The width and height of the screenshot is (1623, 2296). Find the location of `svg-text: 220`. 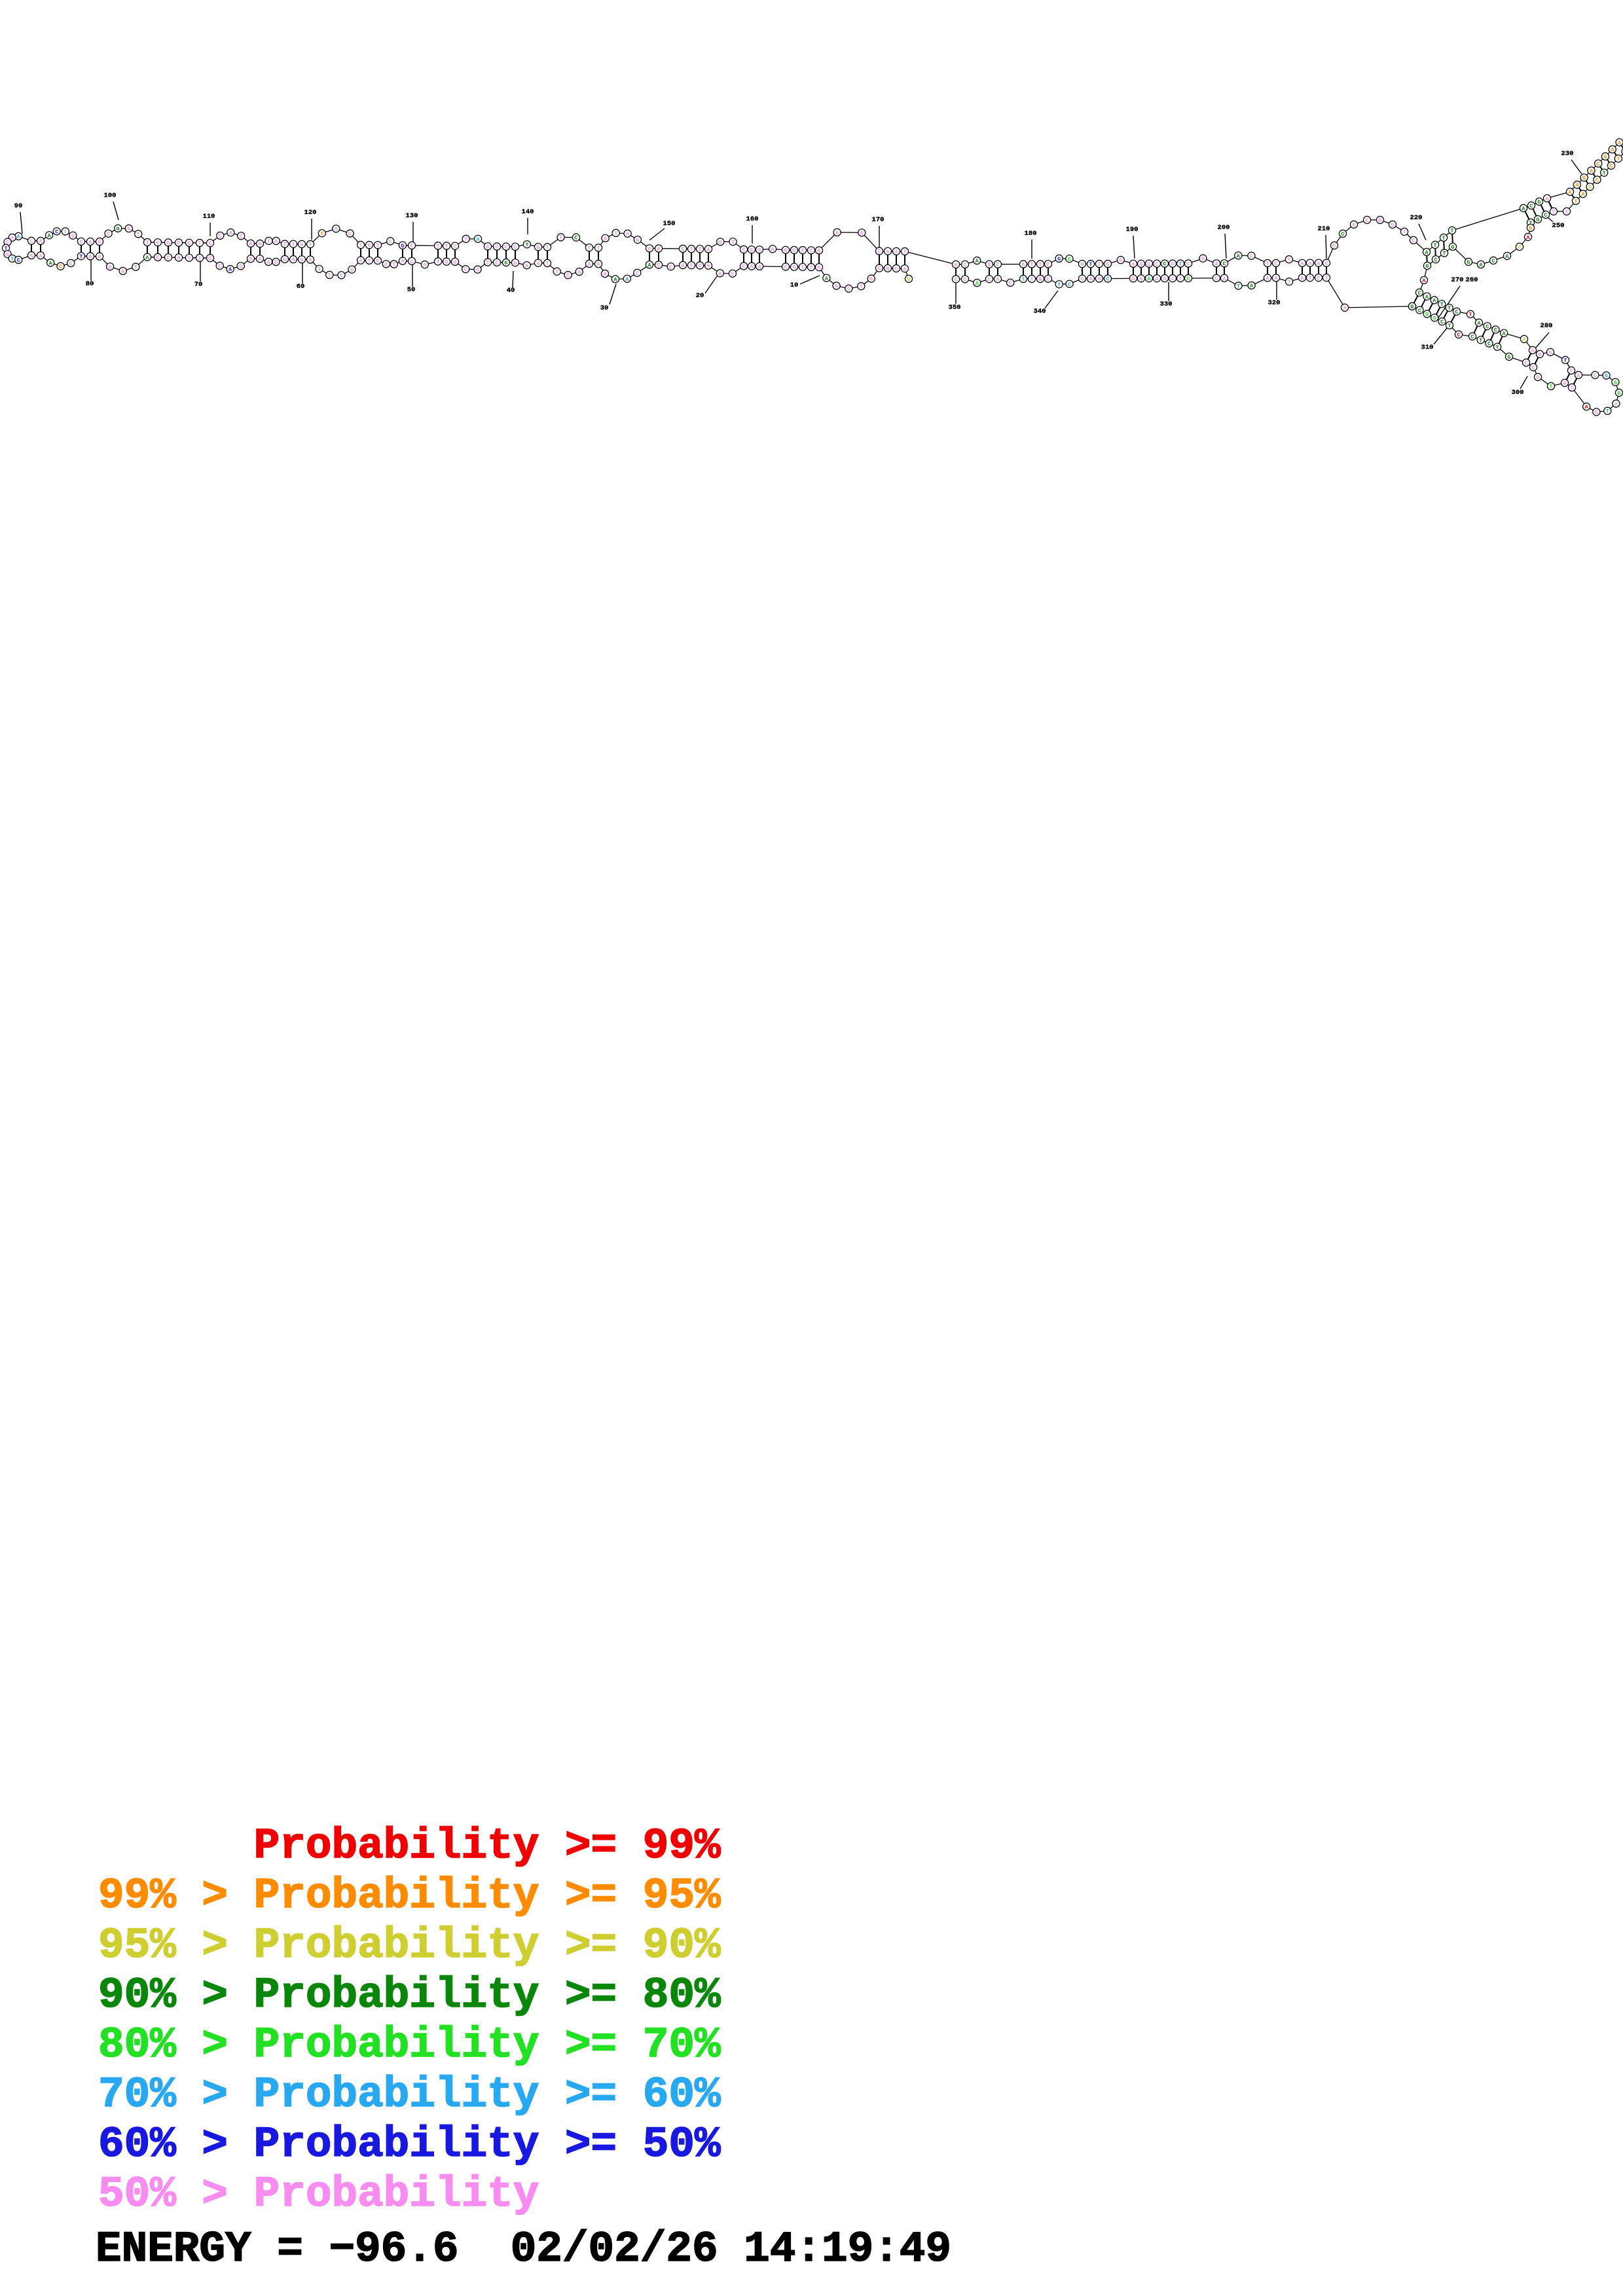

svg-text: 220 is located at coordinates (1416, 218).